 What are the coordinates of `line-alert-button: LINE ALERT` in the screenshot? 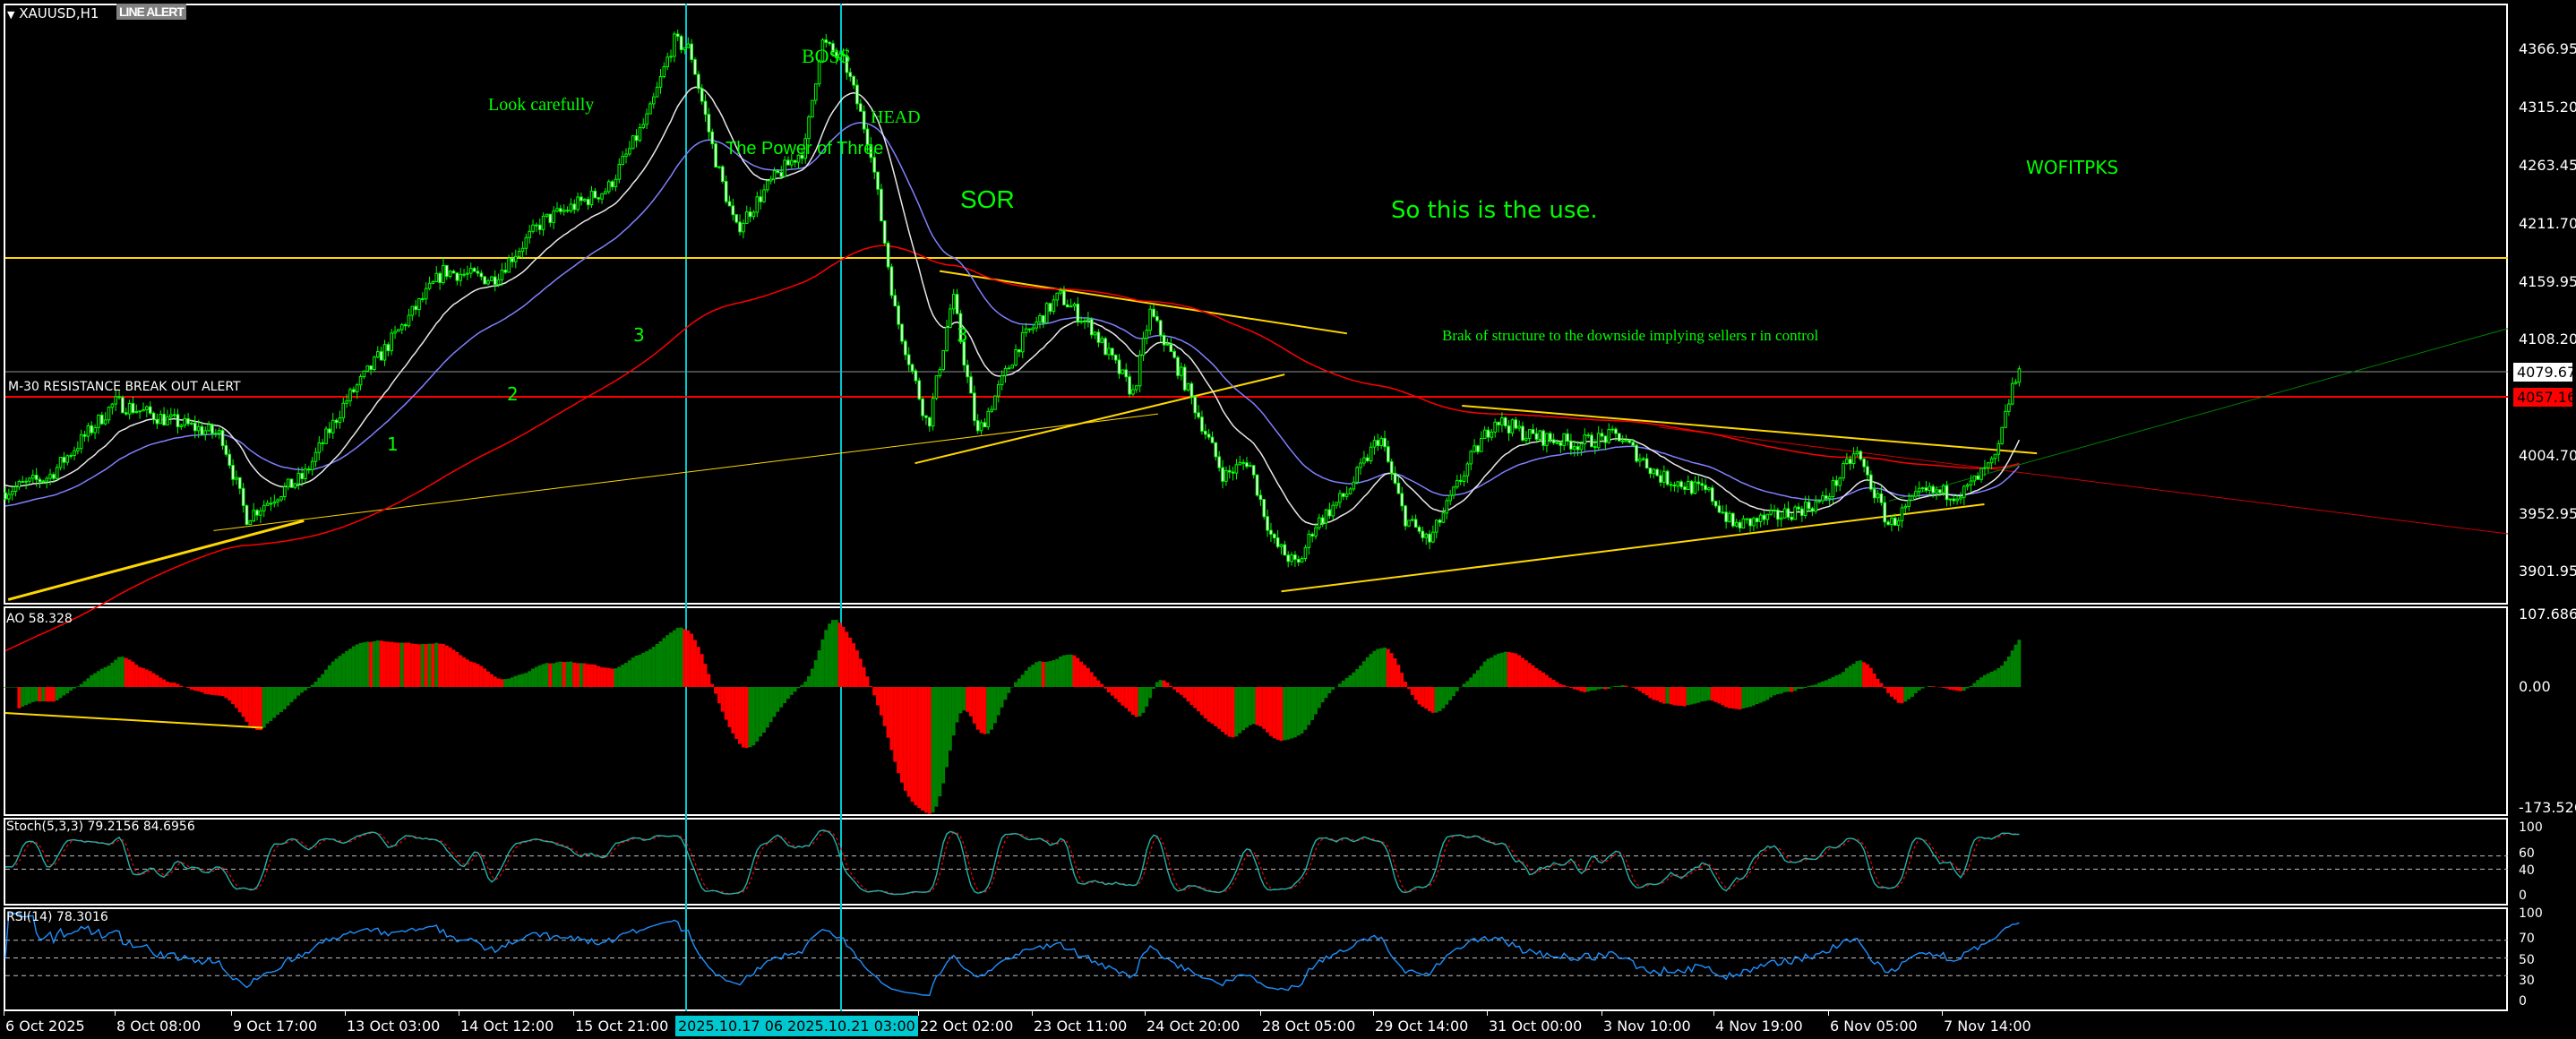 It's located at (151, 12).